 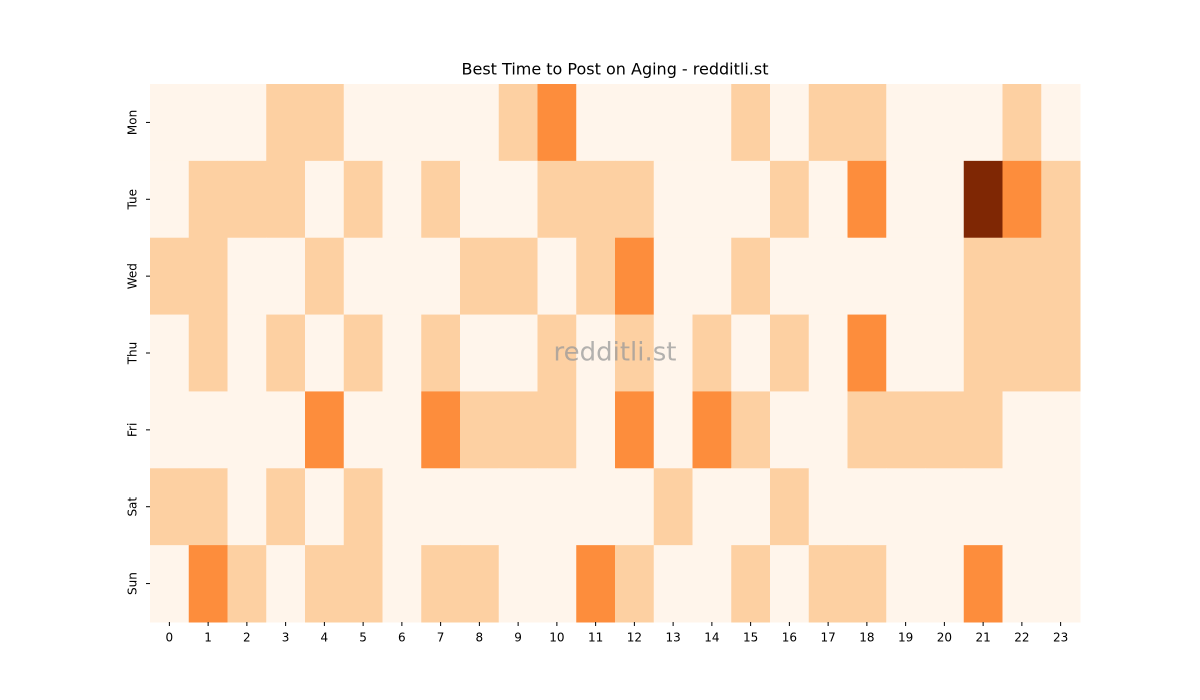 What do you see at coordinates (789, 638) in the screenshot?
I see `x-tick-label: 16` at bounding box center [789, 638].